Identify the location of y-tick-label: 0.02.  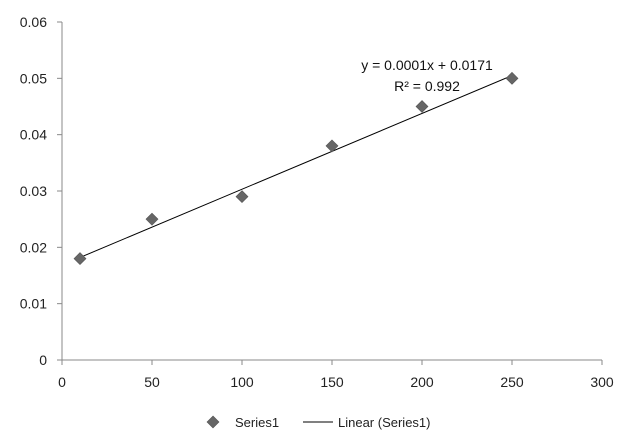
(33, 247).